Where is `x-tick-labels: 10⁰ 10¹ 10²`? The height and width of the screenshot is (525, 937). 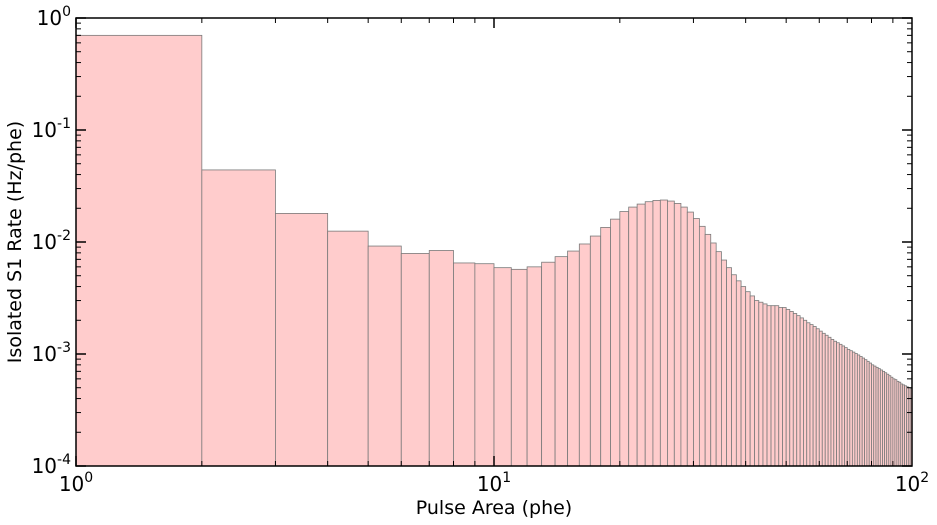 x-tick-labels: 10⁰ 10¹ 10² is located at coordinates (494, 483).